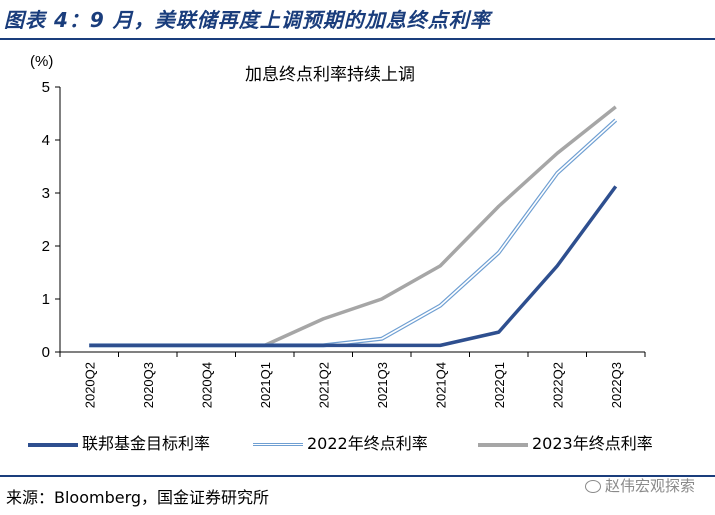  What do you see at coordinates (592, 486) in the screenshot?
I see `wechat-icon` at bounding box center [592, 486].